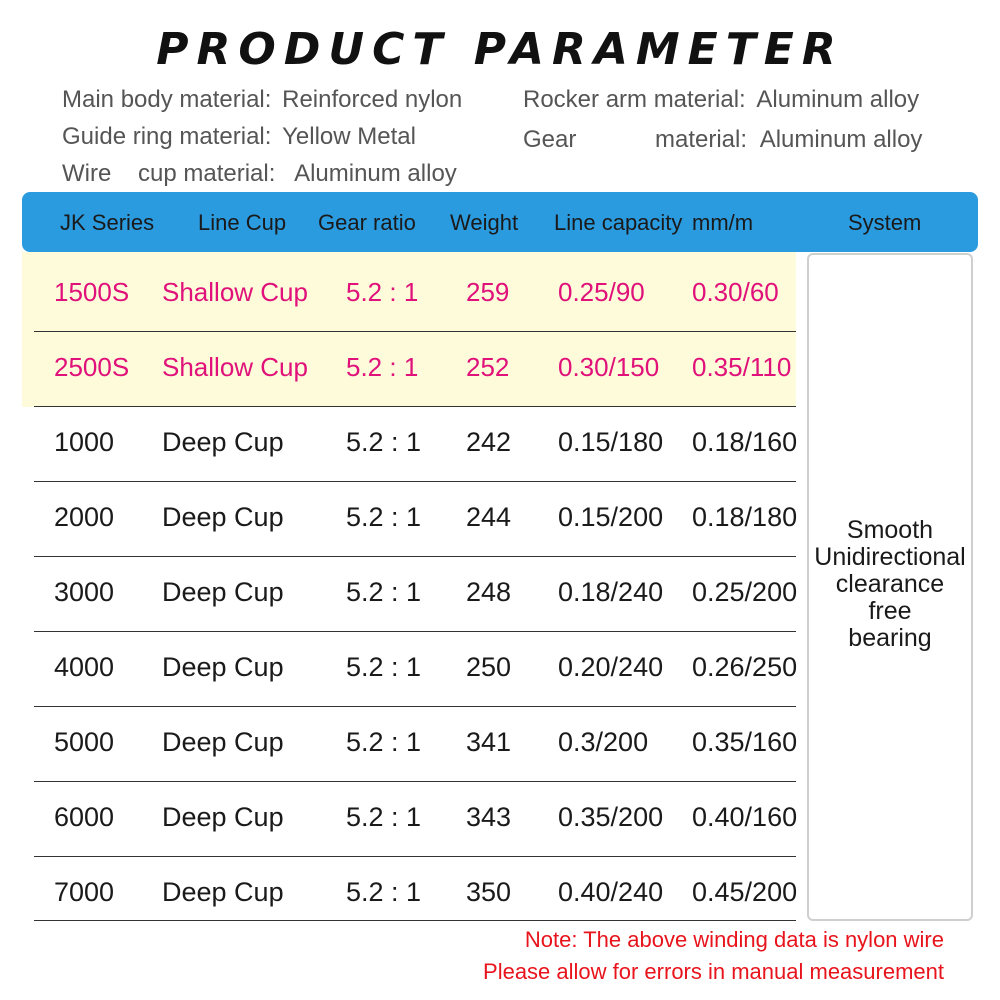 The width and height of the screenshot is (1000, 1000). What do you see at coordinates (611, 592) in the screenshot?
I see `cell-line-capacity: 0.18/240` at bounding box center [611, 592].